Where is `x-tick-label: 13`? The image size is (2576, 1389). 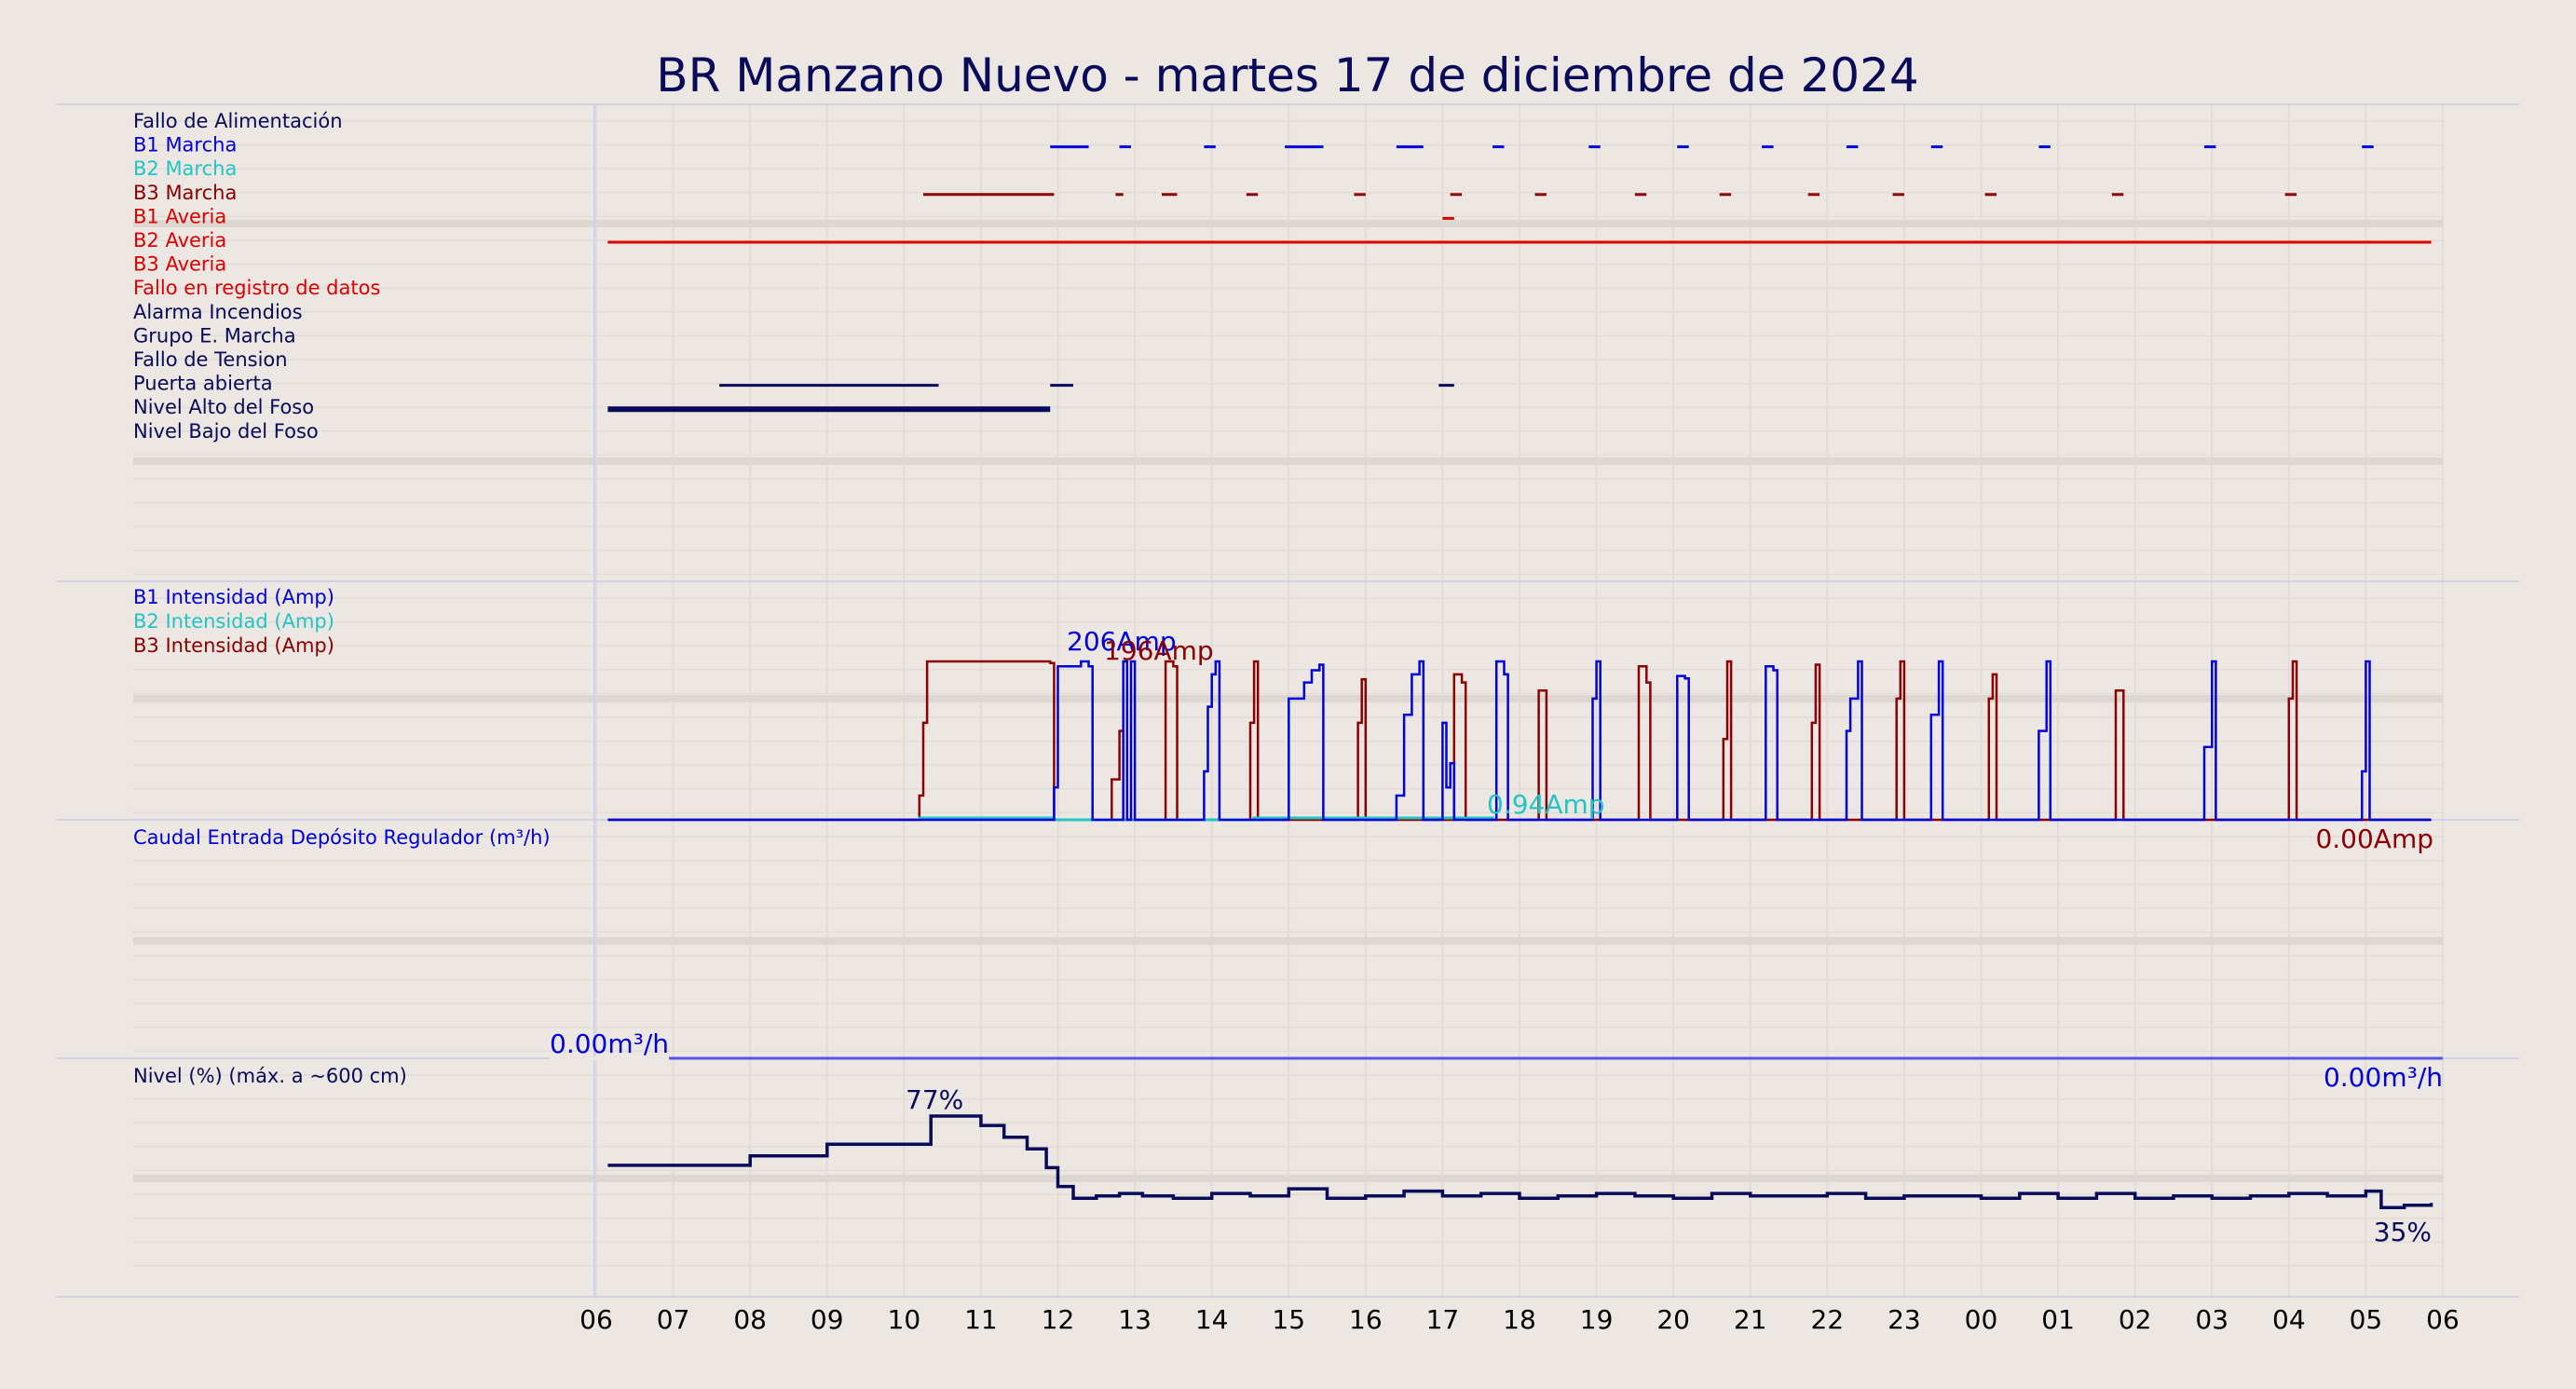 x-tick-label: 13 is located at coordinates (1135, 1319).